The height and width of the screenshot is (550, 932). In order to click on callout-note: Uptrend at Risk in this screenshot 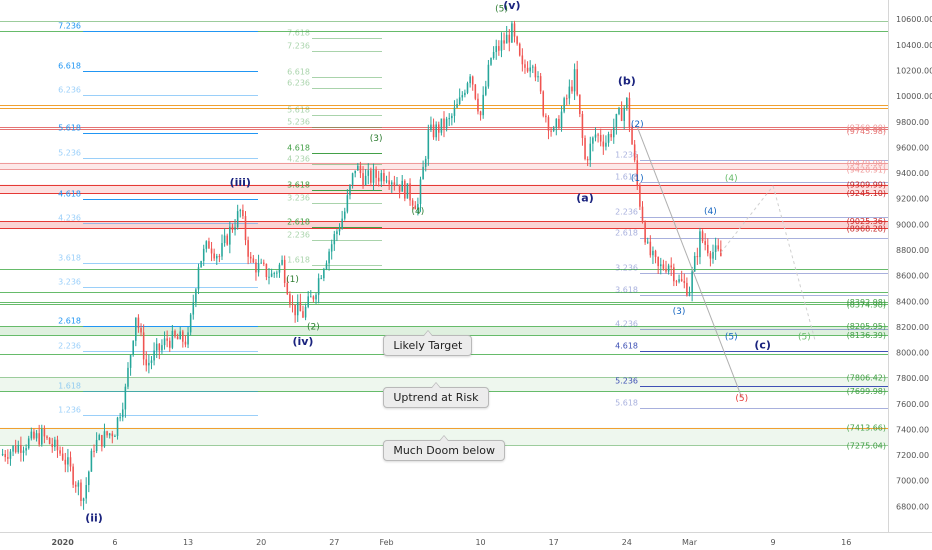, I will do `click(436, 395)`.